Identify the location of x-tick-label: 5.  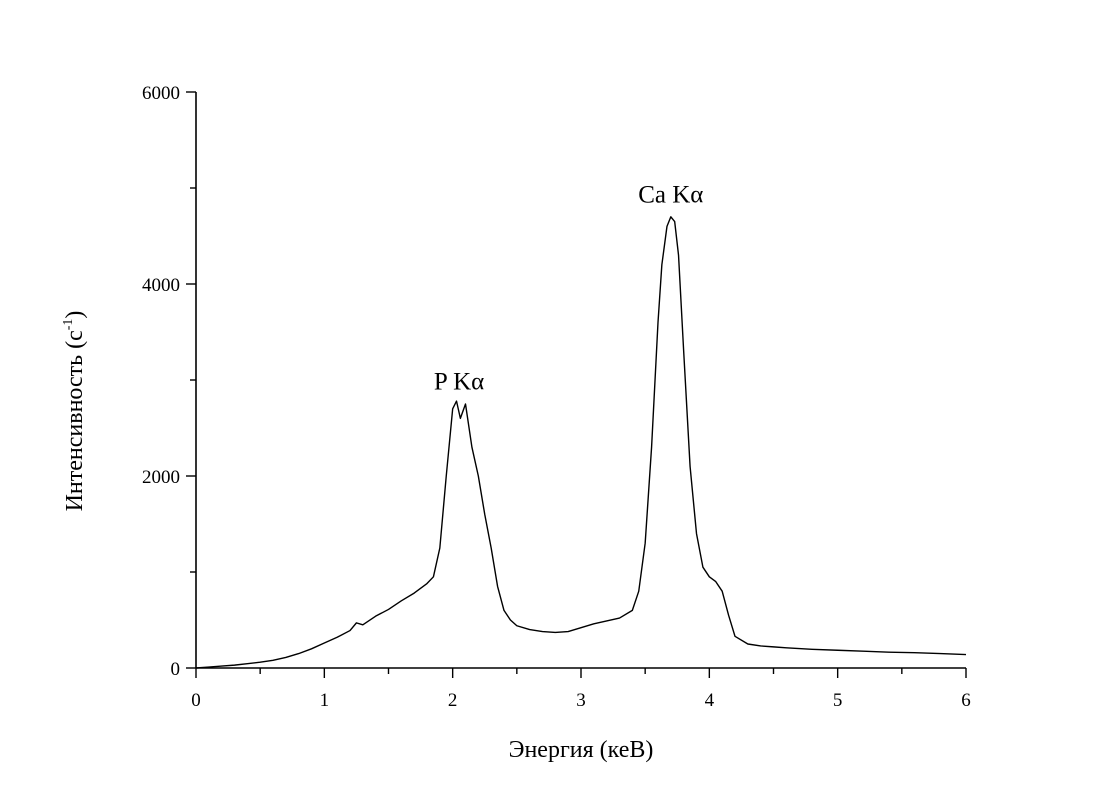
(838, 700).